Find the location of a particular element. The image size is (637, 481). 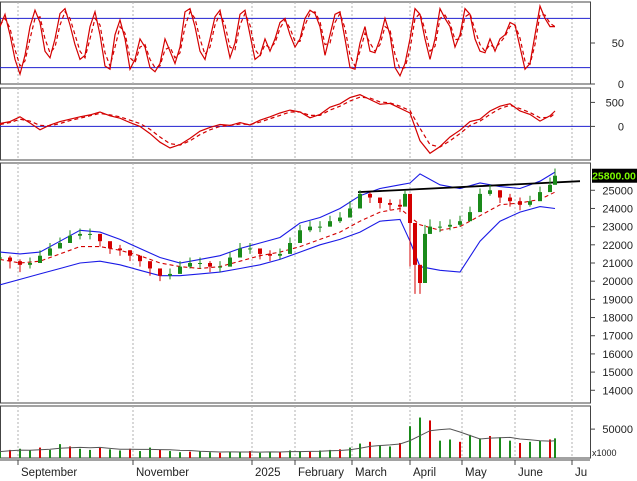

stoch-y-tick-label: 50 is located at coordinates (618, 44).